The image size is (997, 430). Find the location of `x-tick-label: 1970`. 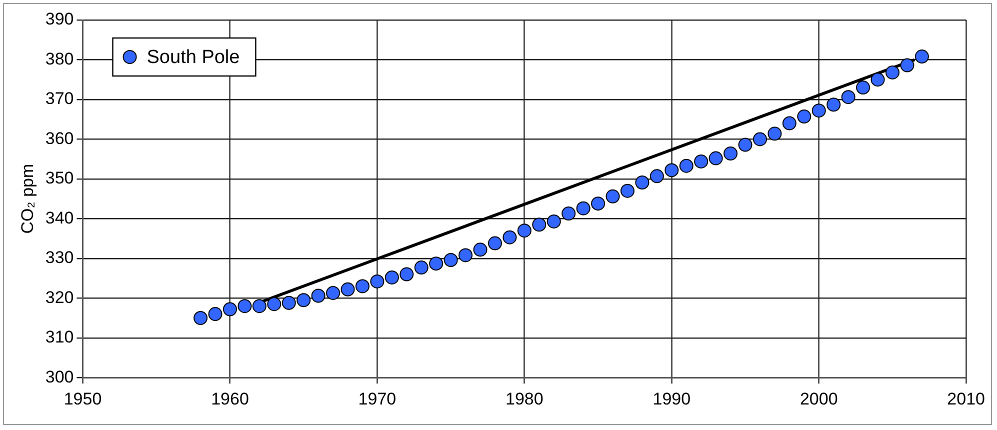

x-tick-label: 1970 is located at coordinates (377, 398).